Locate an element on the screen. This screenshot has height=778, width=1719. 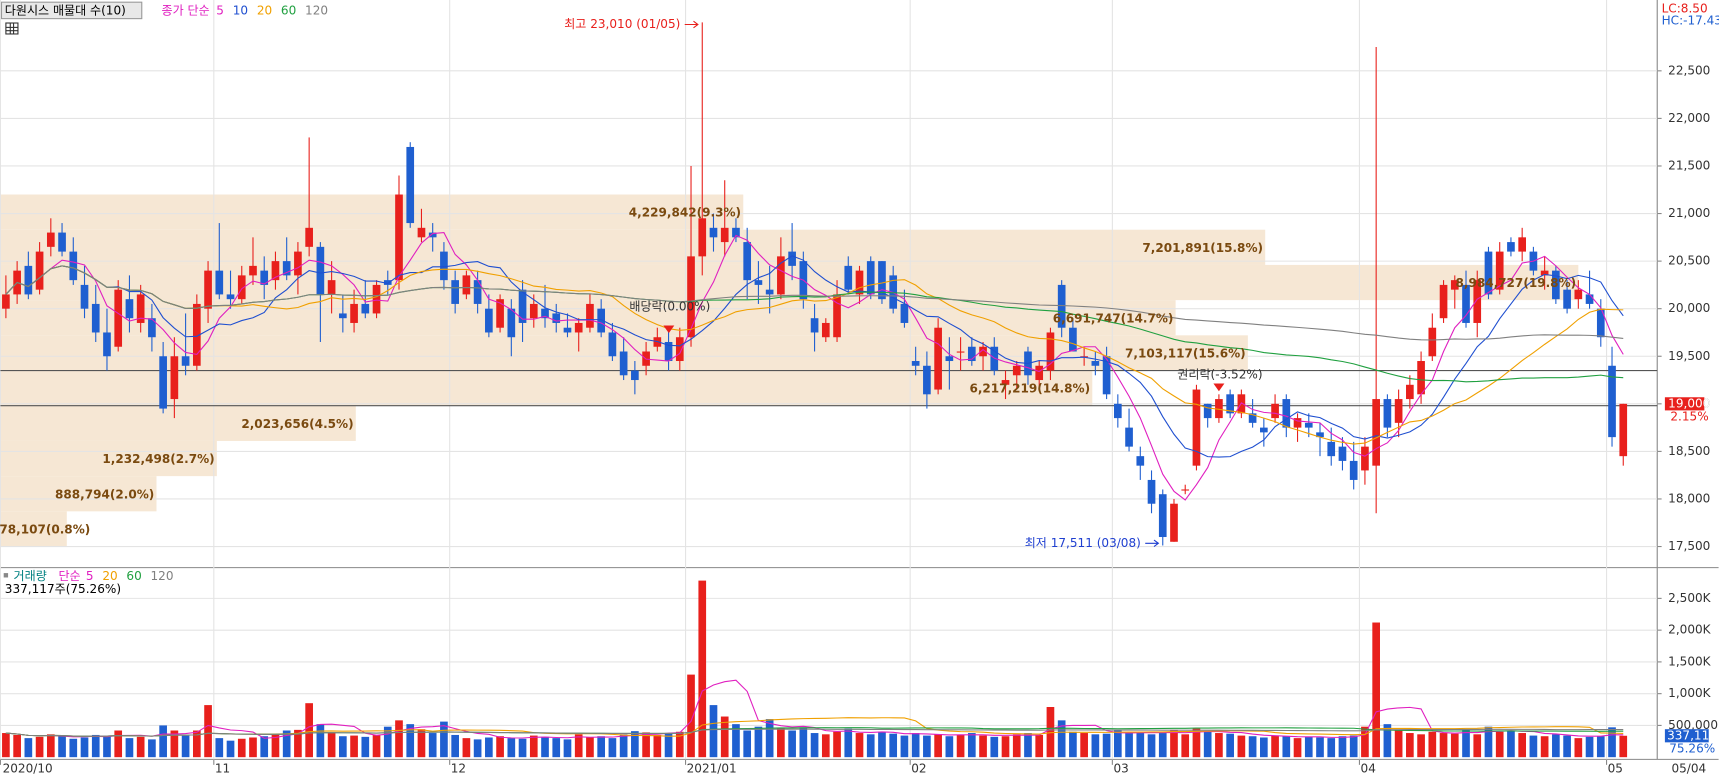
volume-profile-band is located at coordinates (33, 529).